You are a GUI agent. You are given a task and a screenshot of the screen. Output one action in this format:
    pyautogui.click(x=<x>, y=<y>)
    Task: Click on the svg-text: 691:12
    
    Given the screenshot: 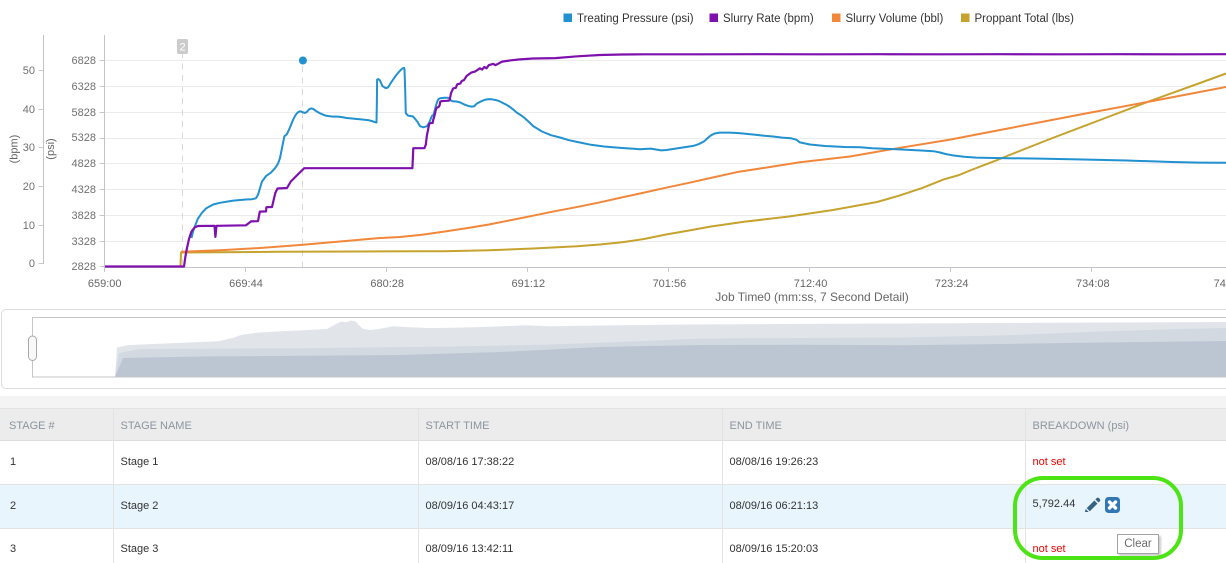 What is the action you would take?
    pyautogui.click(x=528, y=284)
    